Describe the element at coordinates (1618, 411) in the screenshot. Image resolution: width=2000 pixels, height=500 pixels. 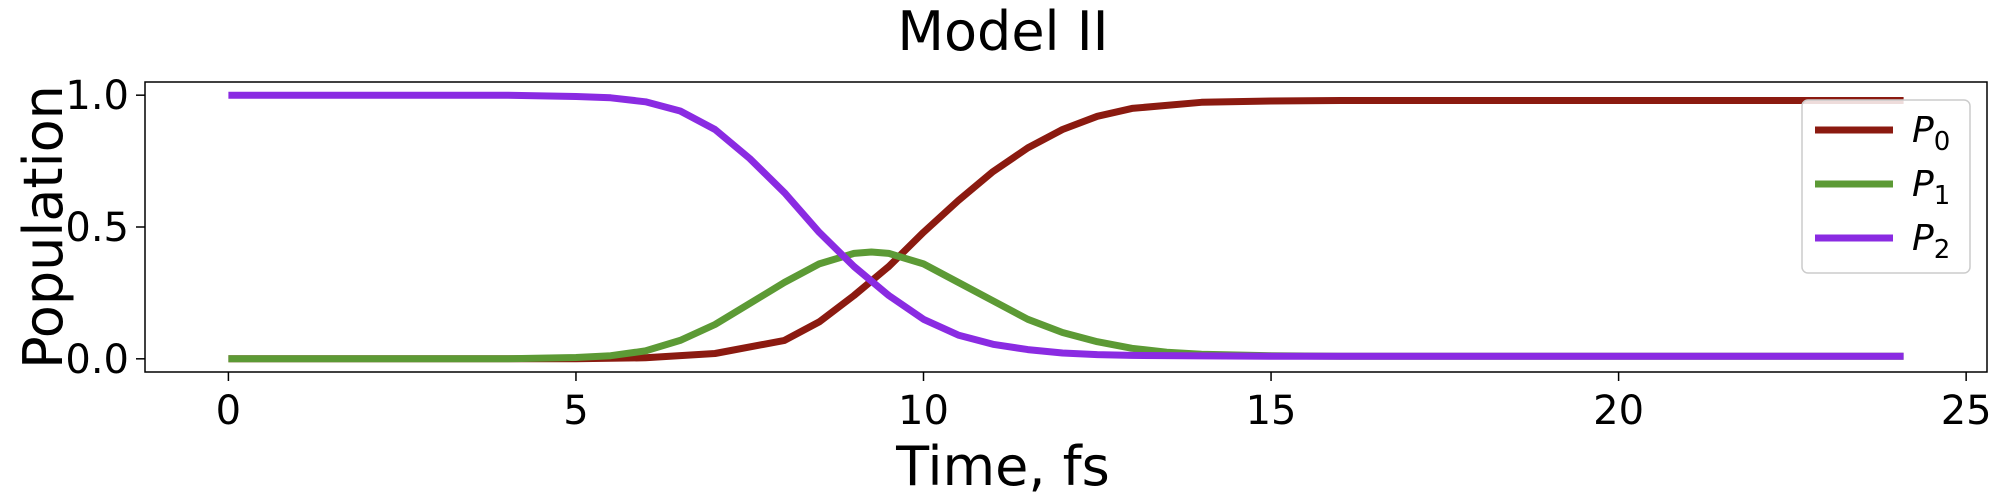
I see `x-tick-label: 20` at that location.